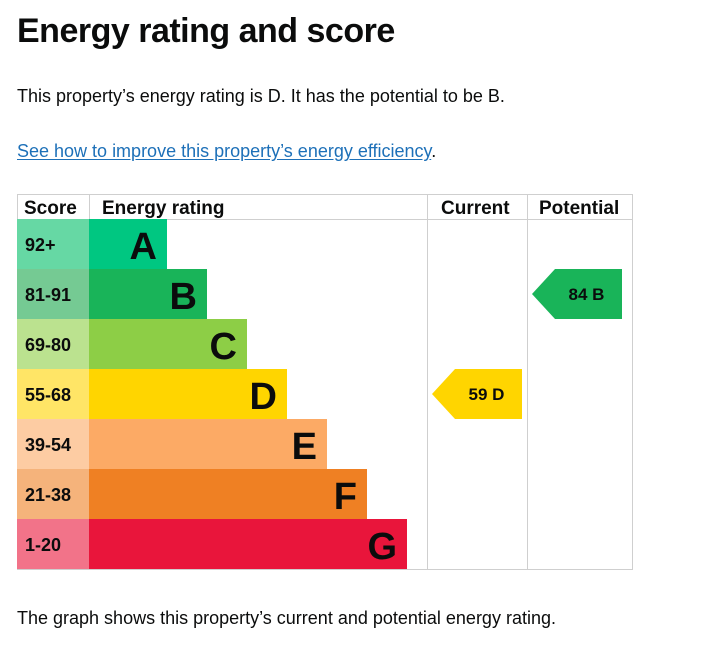 The height and width of the screenshot is (645, 716). I want to click on band-letter-d: D, so click(263, 397).